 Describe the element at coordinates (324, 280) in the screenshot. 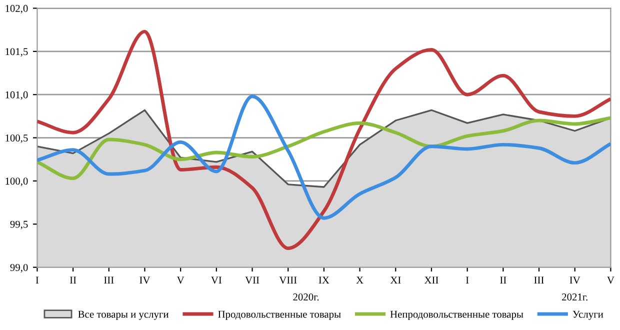

I see `x-tick-label: IX` at that location.